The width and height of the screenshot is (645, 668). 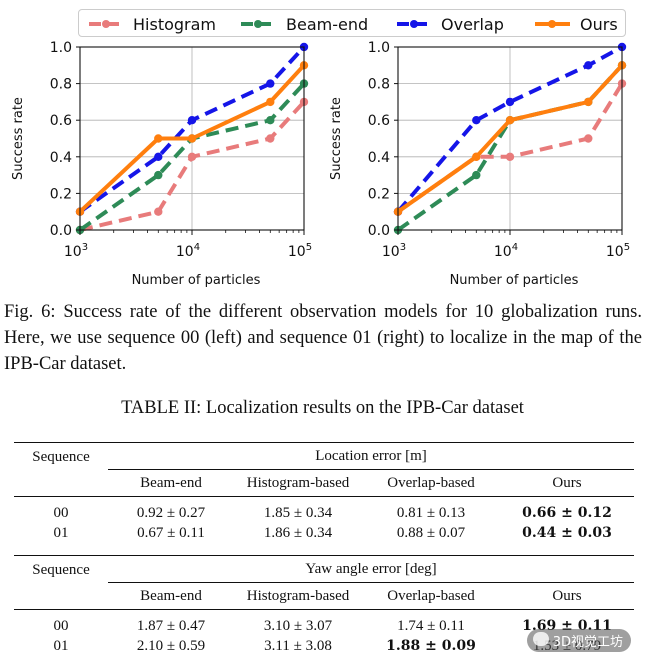 I want to click on legend-item-beam-end: Beam-end, so click(x=304, y=24).